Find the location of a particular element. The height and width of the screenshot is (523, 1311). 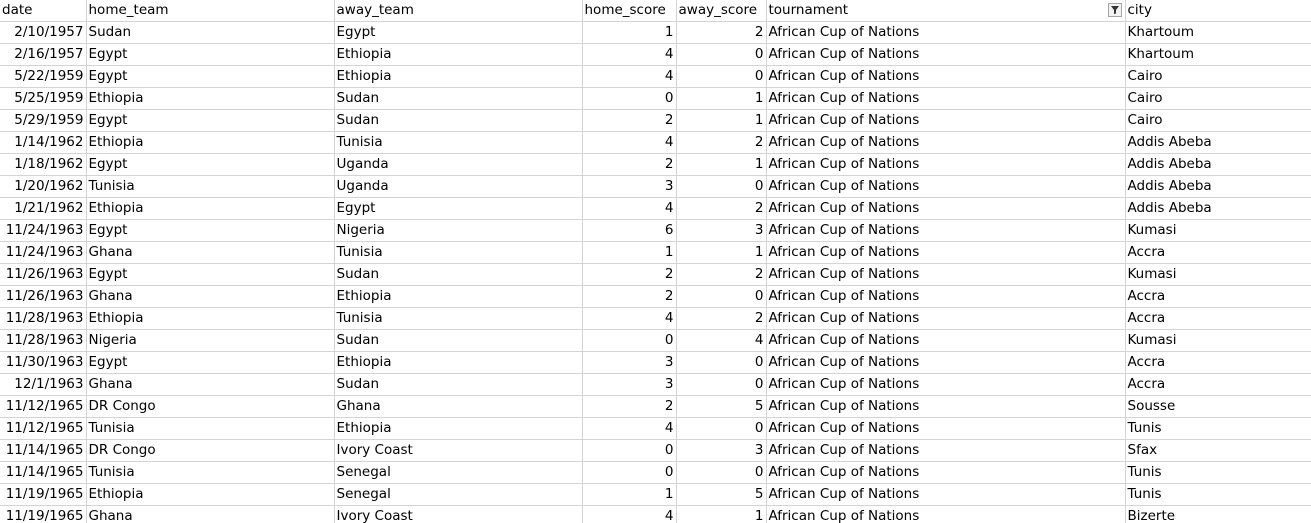

away-team-cell: Tunisia is located at coordinates (458, 318).